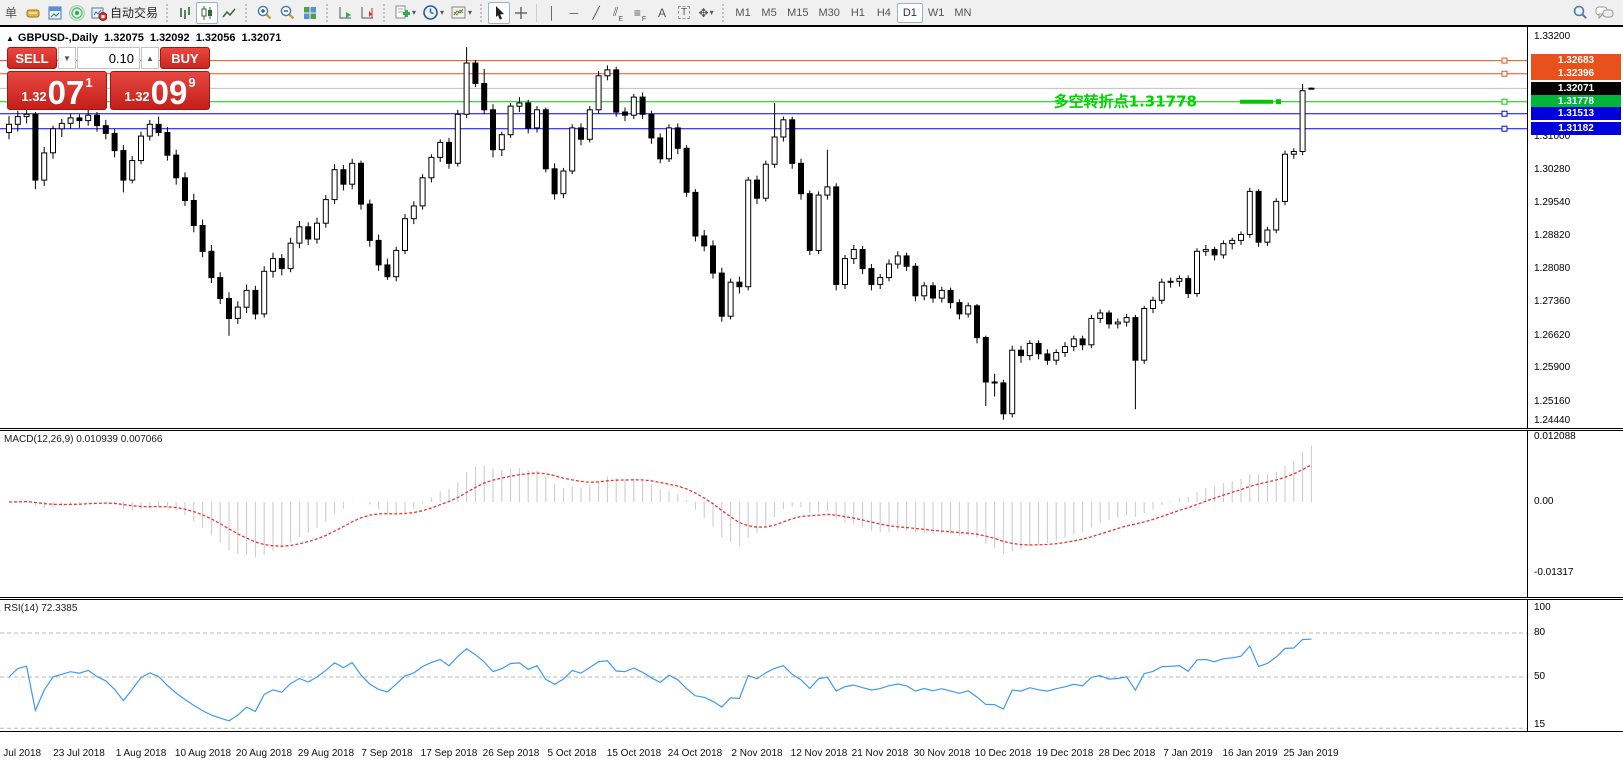  Describe the element at coordinates (1540, 676) in the screenshot. I see `rsi-tick: 50` at that location.